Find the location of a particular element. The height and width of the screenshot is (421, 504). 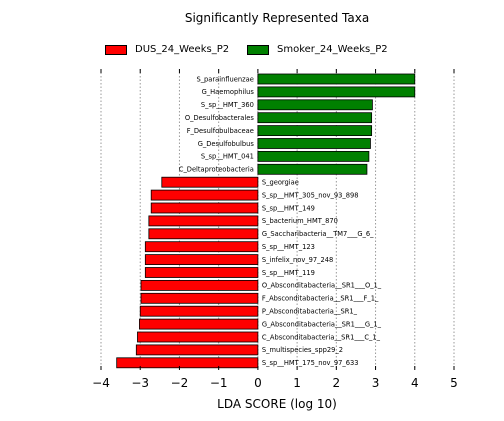

x-tick-label: 2 is located at coordinates (337, 383).